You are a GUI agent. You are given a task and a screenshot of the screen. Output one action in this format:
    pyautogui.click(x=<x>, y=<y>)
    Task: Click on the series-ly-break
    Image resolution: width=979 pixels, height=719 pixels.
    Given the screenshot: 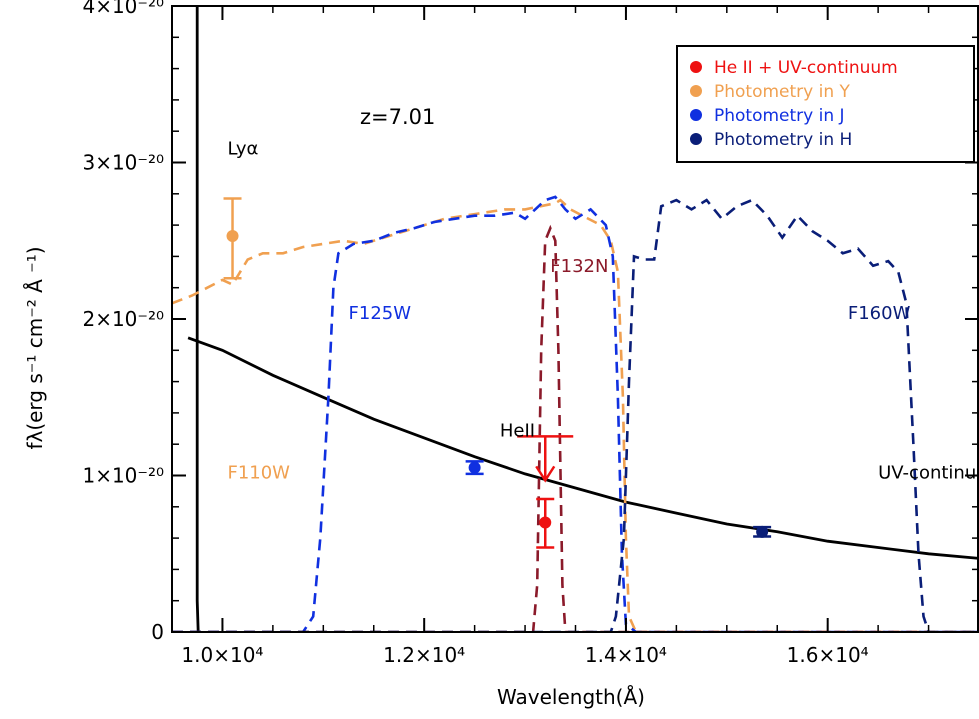 What is the action you would take?
    pyautogui.click(x=197, y=319)
    